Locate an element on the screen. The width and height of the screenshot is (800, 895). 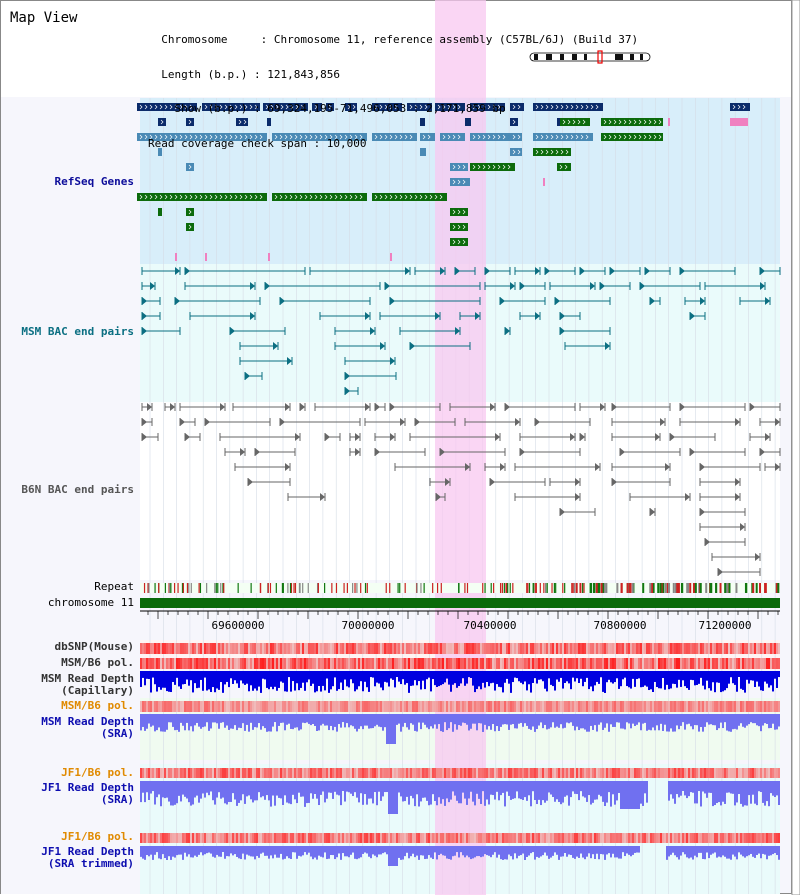
track-label-msm-depth-sra: MSM Read Depth (SRA) is located at coordinates (87, 727).